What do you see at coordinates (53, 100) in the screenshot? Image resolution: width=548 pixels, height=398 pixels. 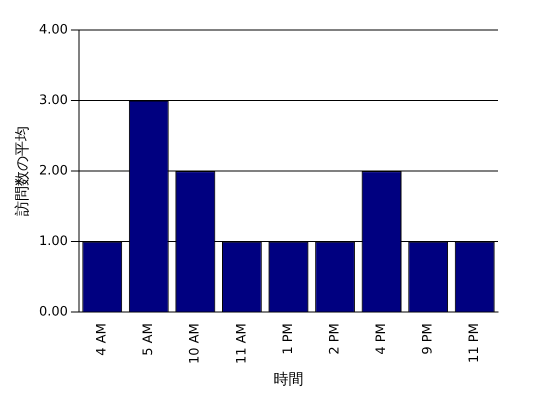 I see `y-tick-label: 3.00` at bounding box center [53, 100].